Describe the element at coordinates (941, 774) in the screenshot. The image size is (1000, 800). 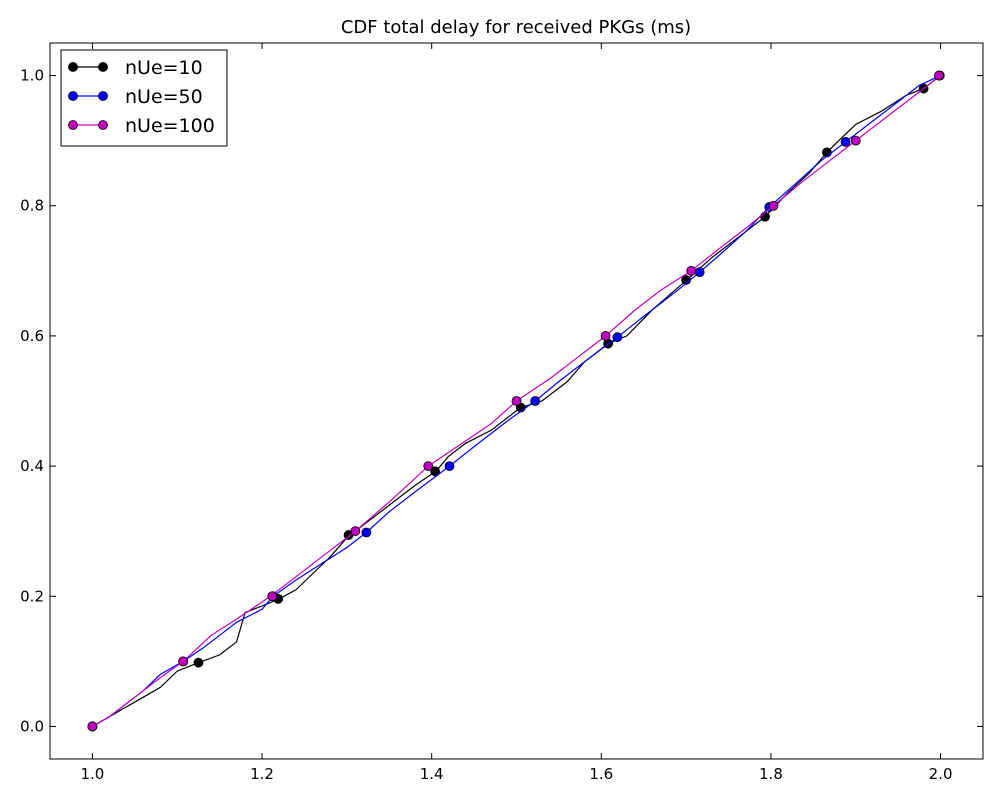
I see `x-tick-label: 2.0` at that location.